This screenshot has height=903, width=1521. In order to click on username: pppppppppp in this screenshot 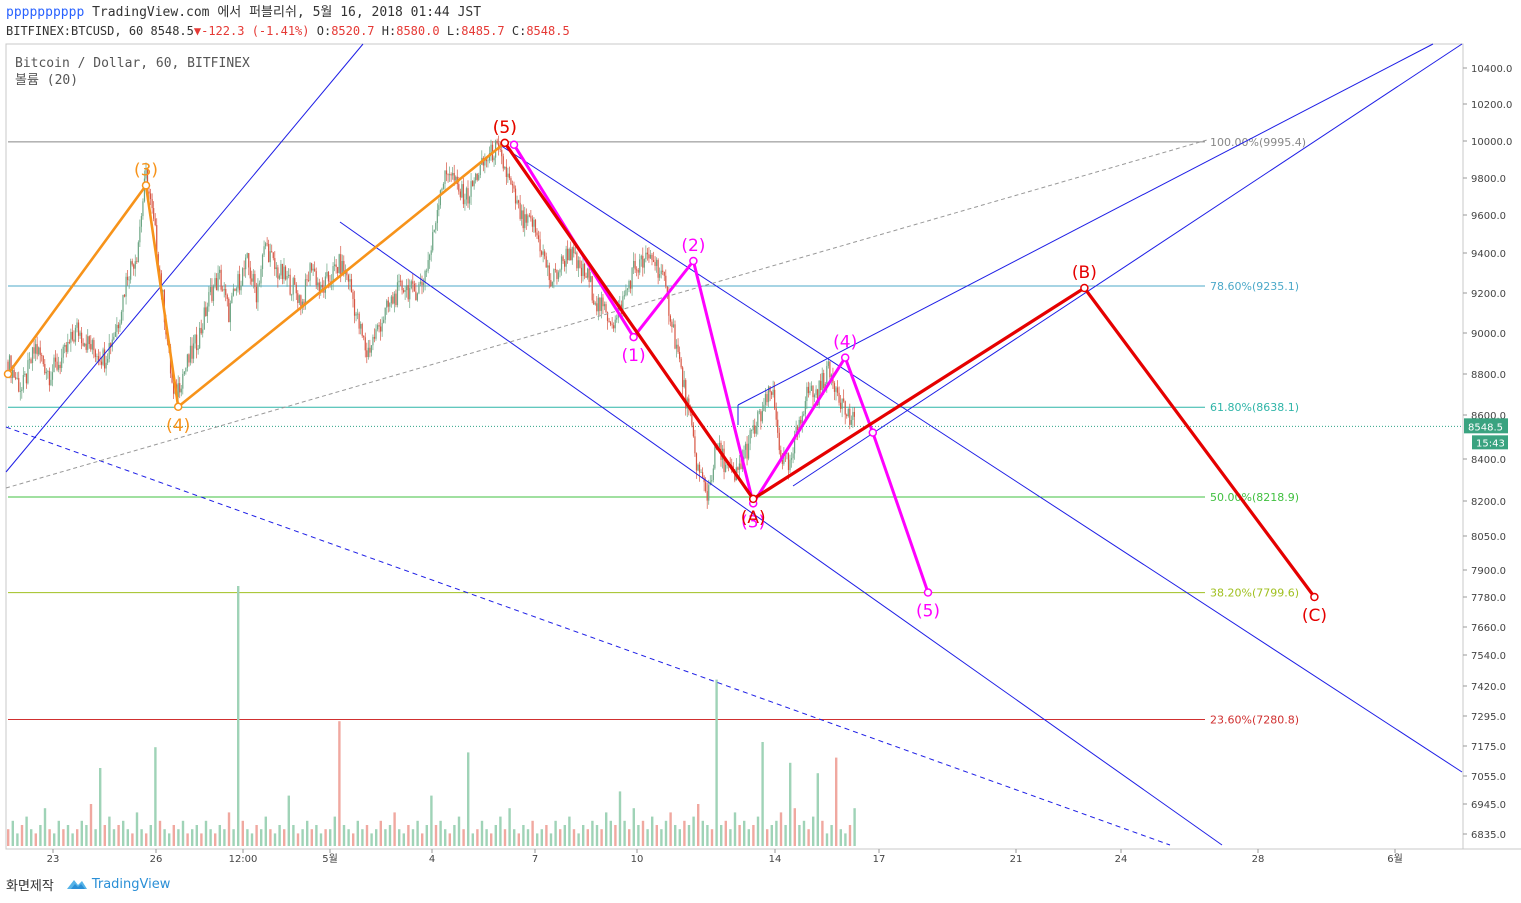, I will do `click(45, 12)`.